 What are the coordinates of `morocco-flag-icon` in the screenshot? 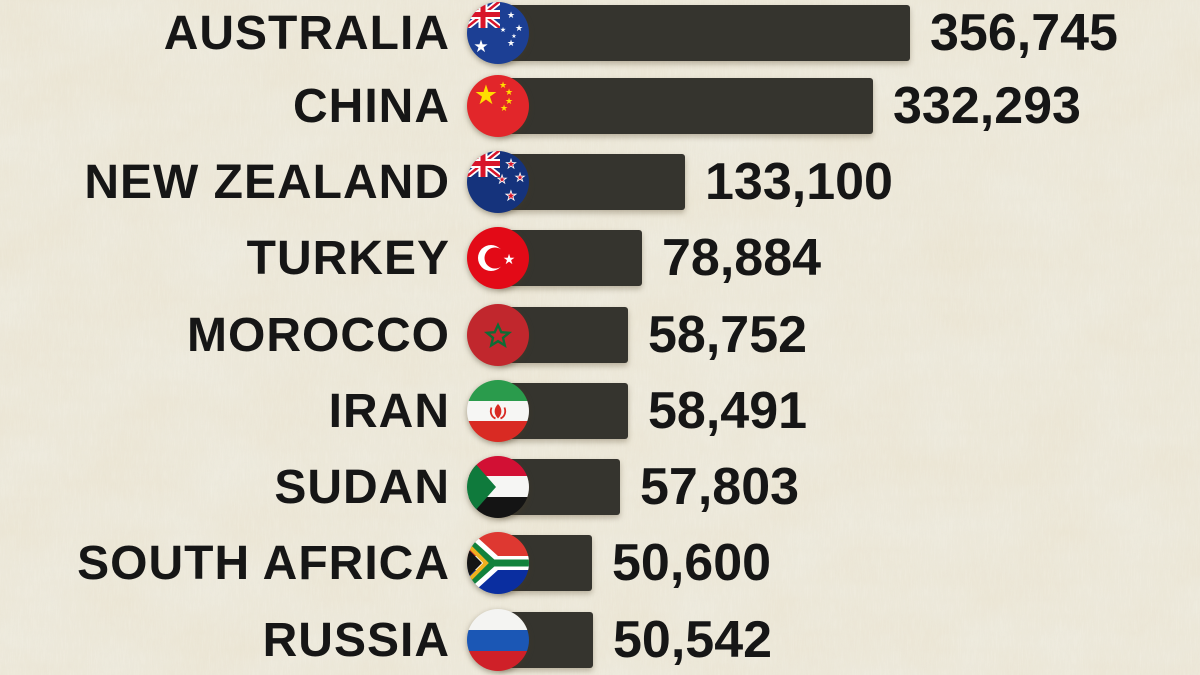 It's located at (498, 335).